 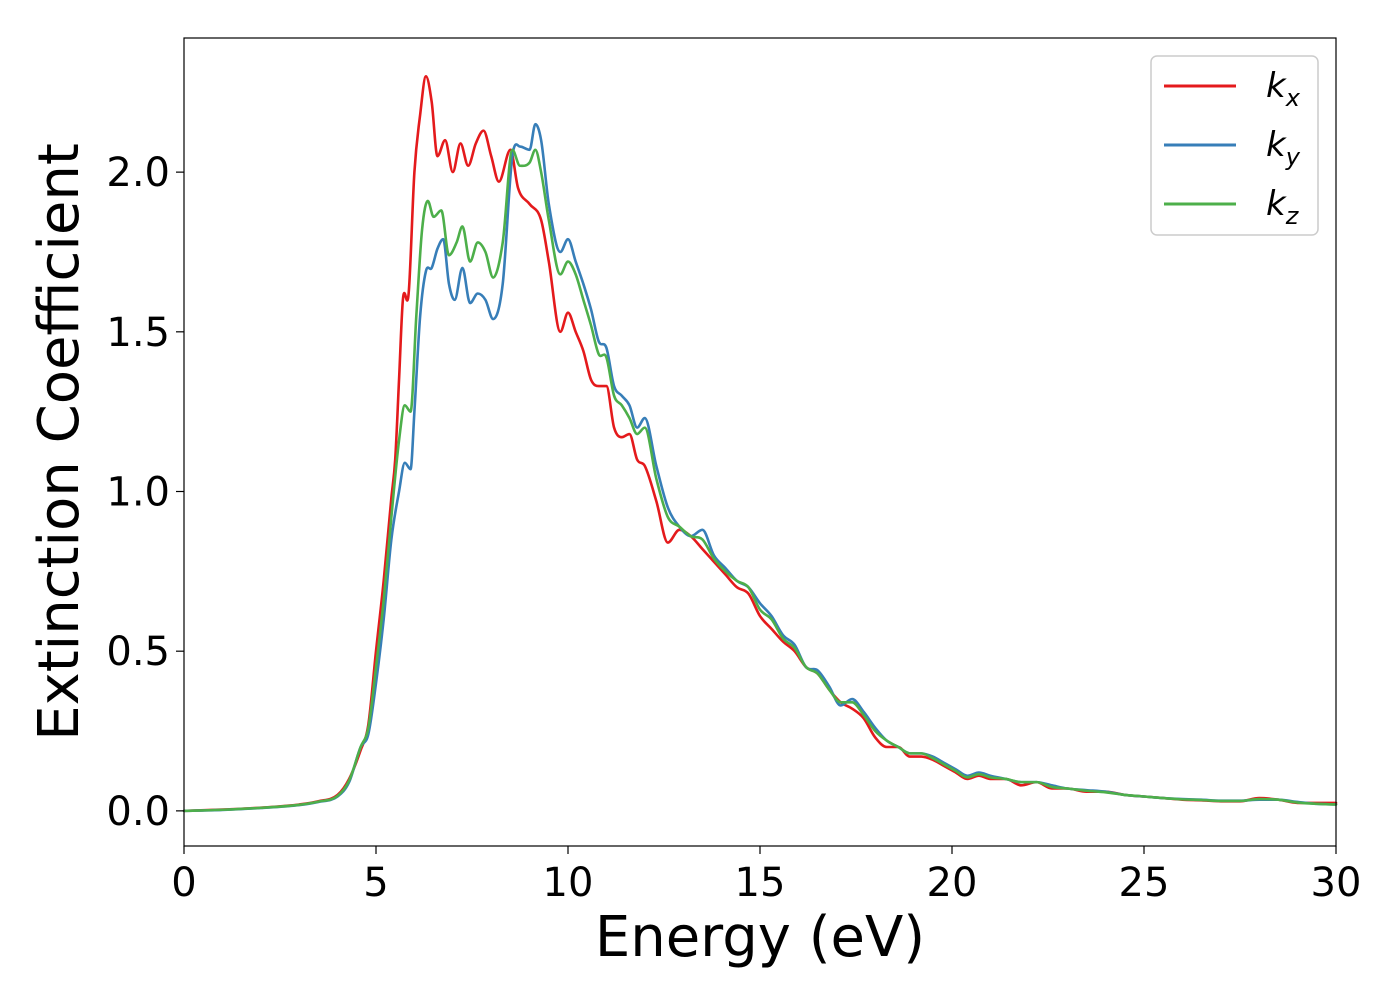 I want to click on x-axis: 0 5 10 15 20 25 30, so click(x=766, y=876).